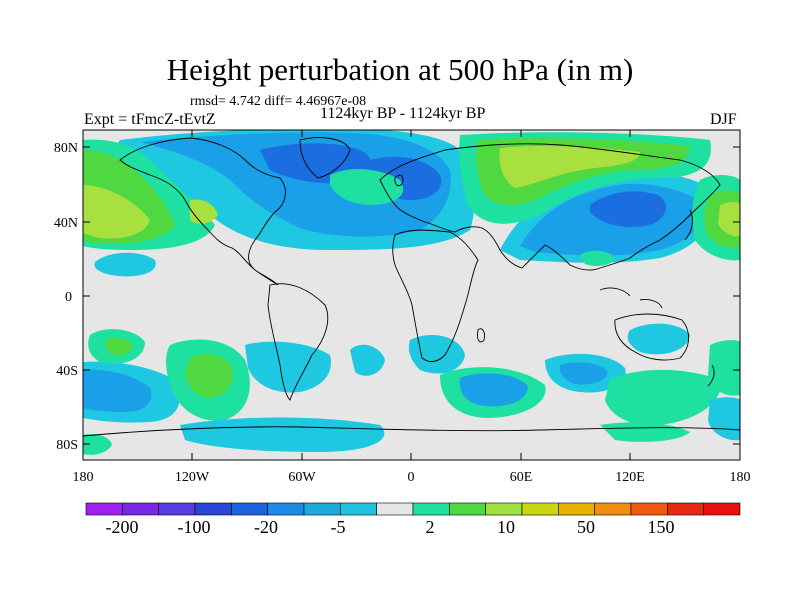 The image size is (800, 600). What do you see at coordinates (597, 258) in the screenshot?
I see `contour-trop-green` at bounding box center [597, 258].